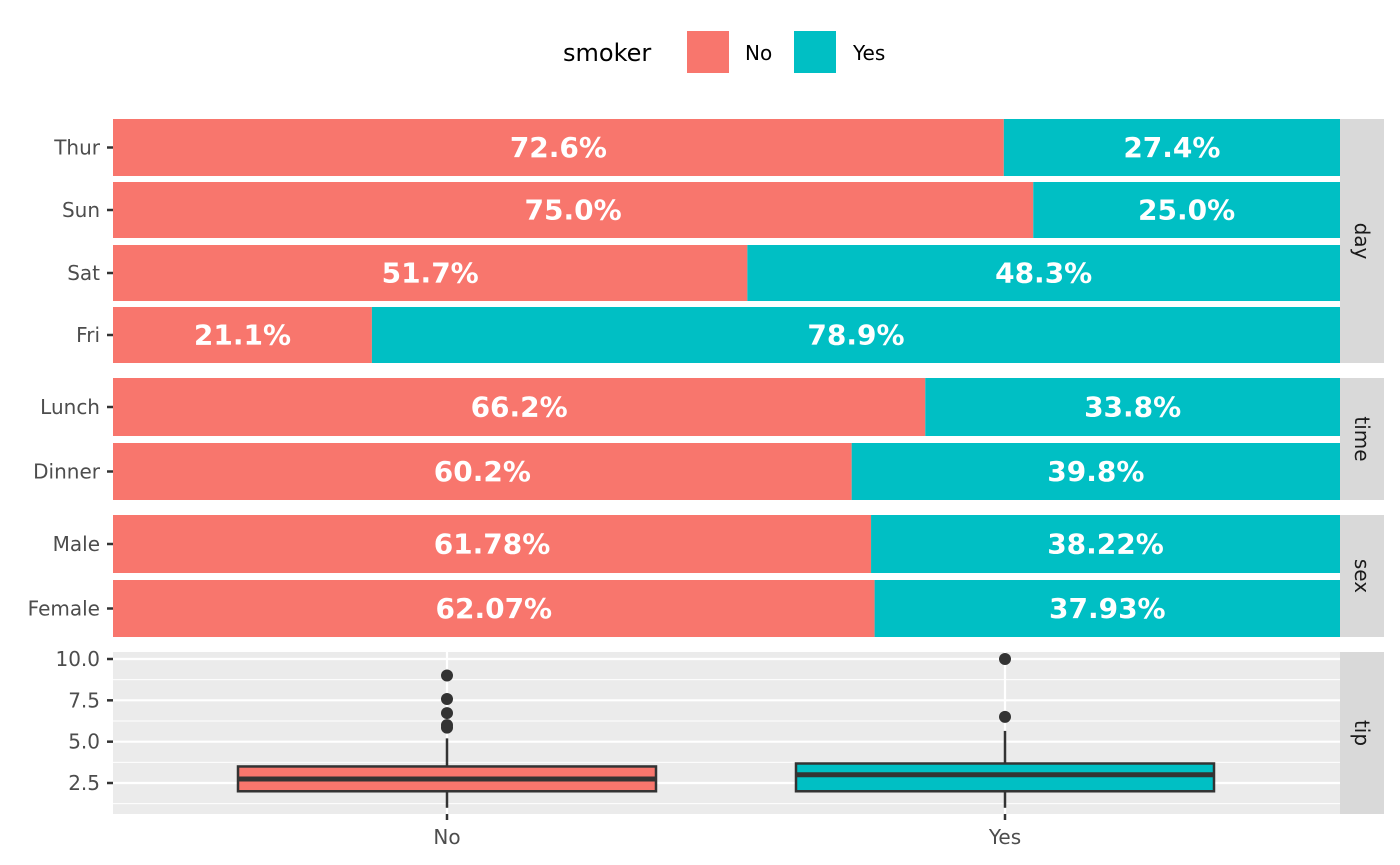 This screenshot has height=865, width=1400. Describe the element at coordinates (84, 783) in the screenshot. I see `y-tick-label: 2.5` at that location.